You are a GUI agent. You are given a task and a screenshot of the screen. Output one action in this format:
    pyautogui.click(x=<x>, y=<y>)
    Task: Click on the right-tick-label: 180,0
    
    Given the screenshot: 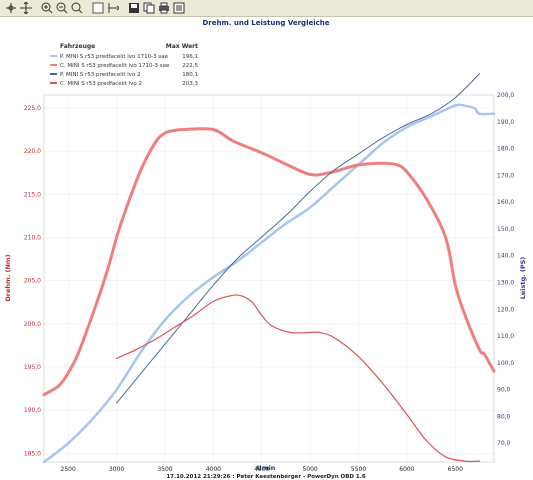 What is the action you would take?
    pyautogui.click(x=505, y=149)
    